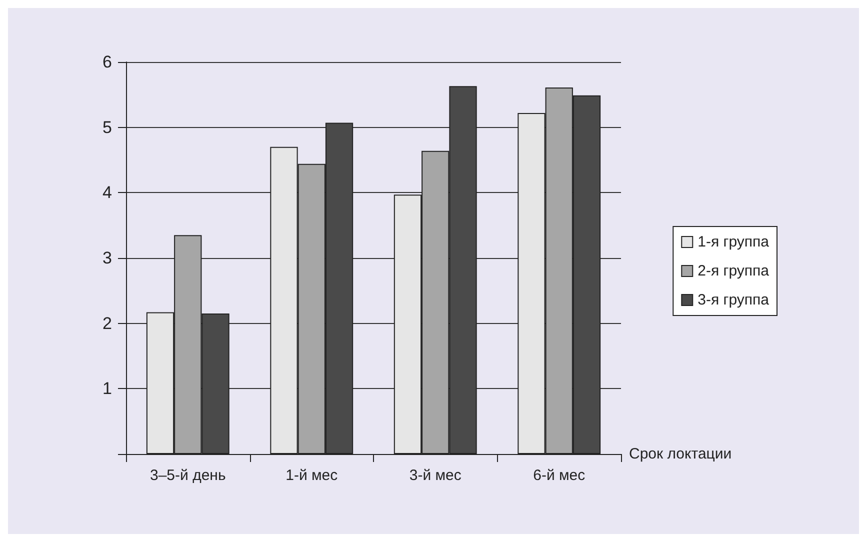  Describe the element at coordinates (107, 62) in the screenshot. I see `y-tick-label: 6` at that location.